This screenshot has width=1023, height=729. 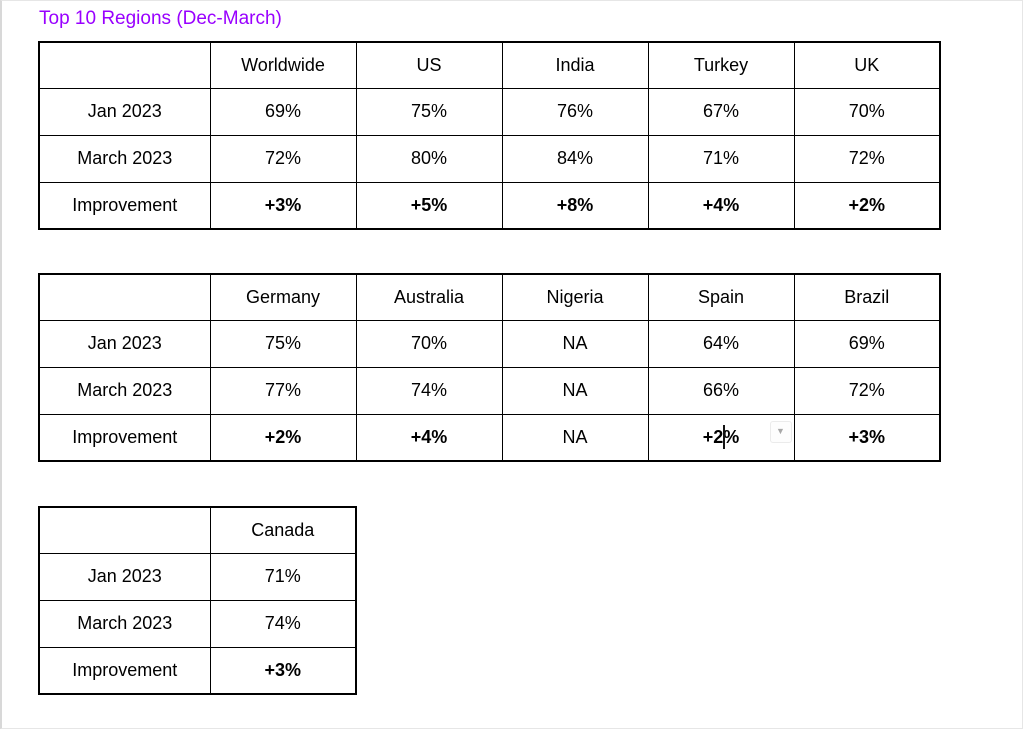 What do you see at coordinates (429, 297) in the screenshot?
I see `column-header: Australia` at bounding box center [429, 297].